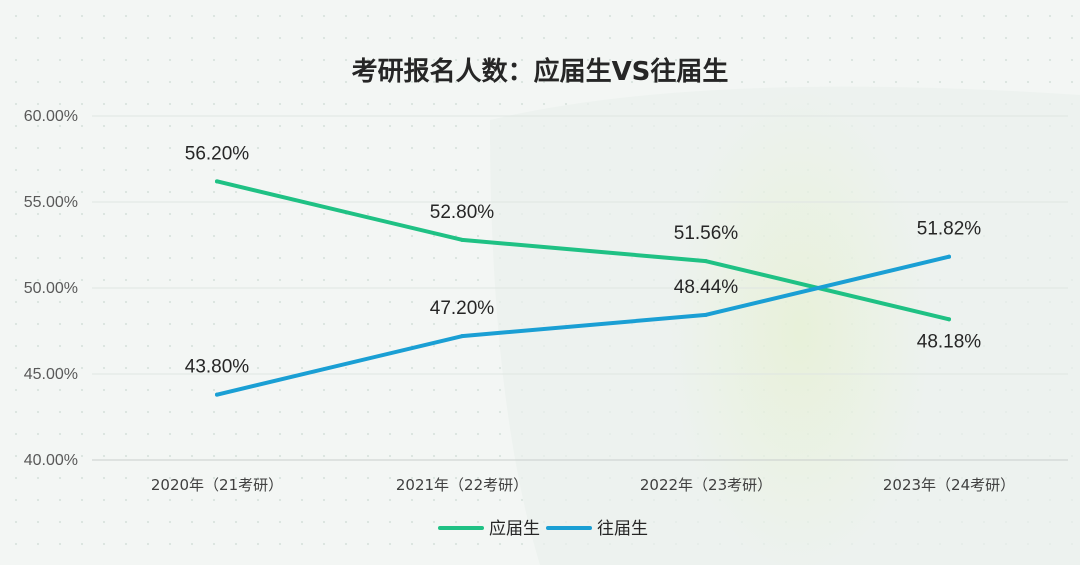  I want to click on x-tick-label: 2023年（24考研）, so click(949, 485).